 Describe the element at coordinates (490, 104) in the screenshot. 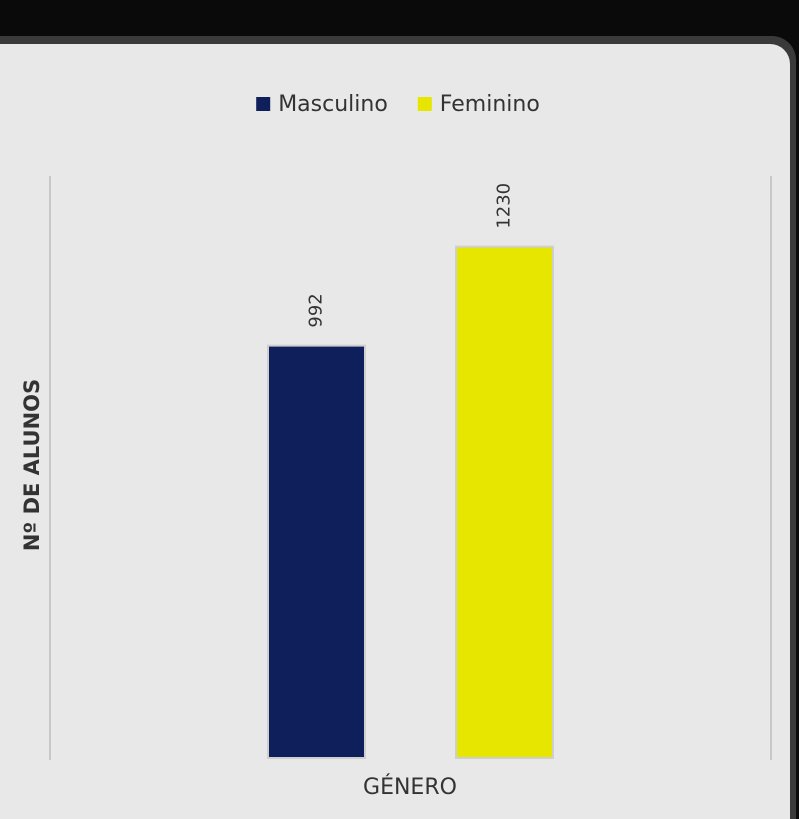

I see `legend-label: Feminino` at that location.